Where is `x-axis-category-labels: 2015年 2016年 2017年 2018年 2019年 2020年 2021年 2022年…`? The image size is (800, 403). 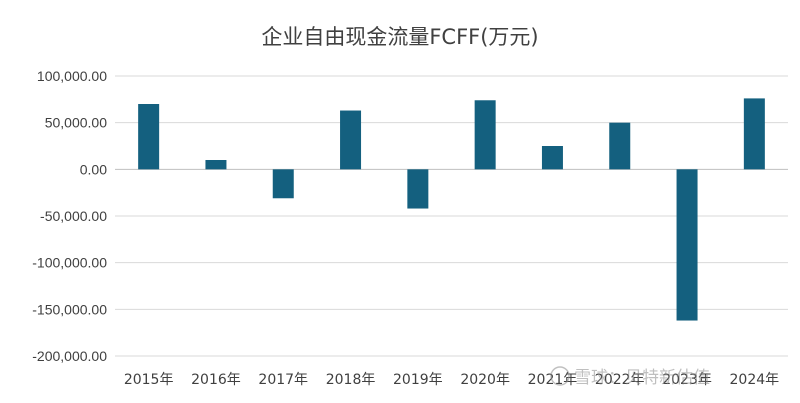
x-axis-category-labels: 2015年 2016年 2017年 2018年 2019年 2020年 2021年 2022年… is located at coordinates (451, 380).